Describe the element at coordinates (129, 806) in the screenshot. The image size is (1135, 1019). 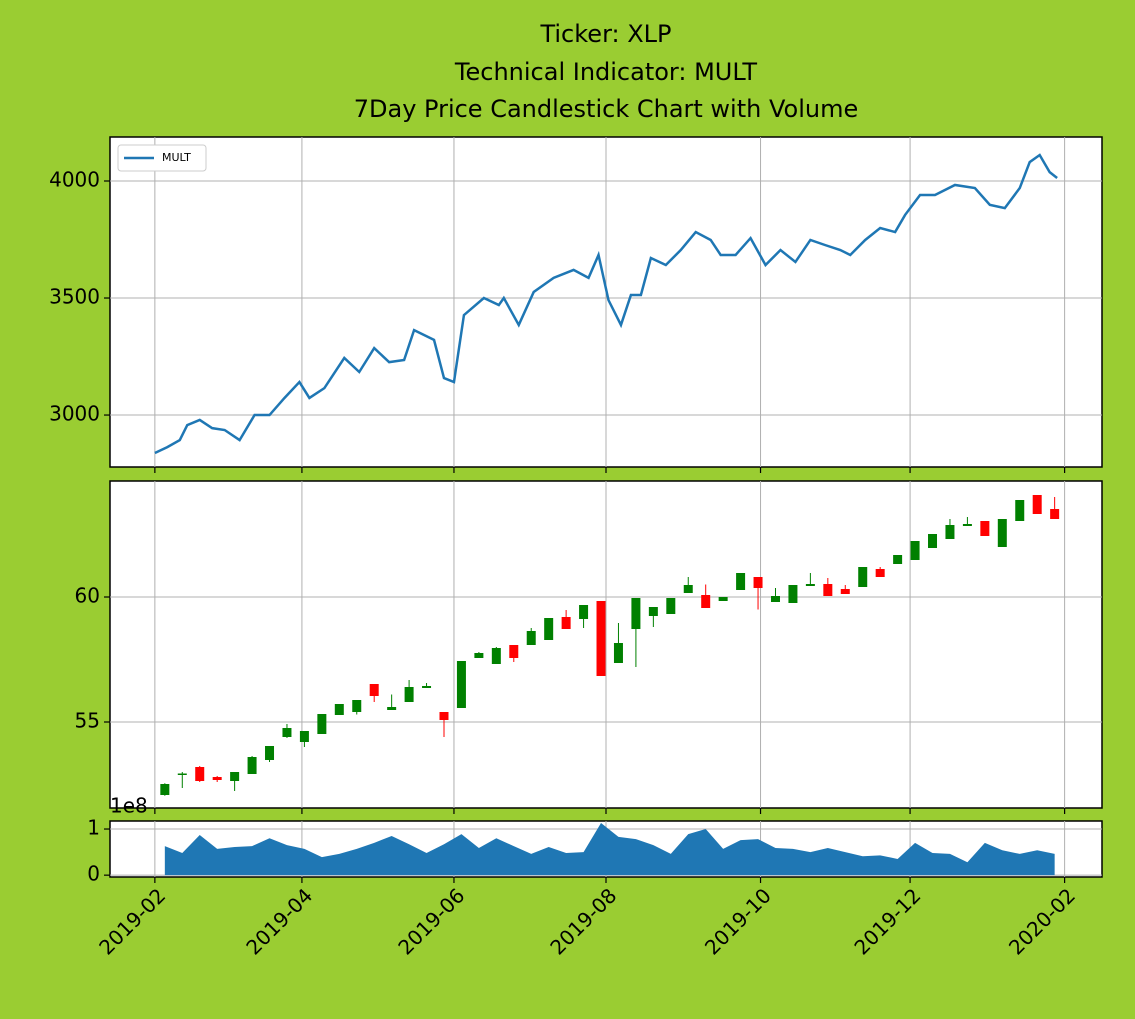
I see `offset-text: 1e8` at that location.